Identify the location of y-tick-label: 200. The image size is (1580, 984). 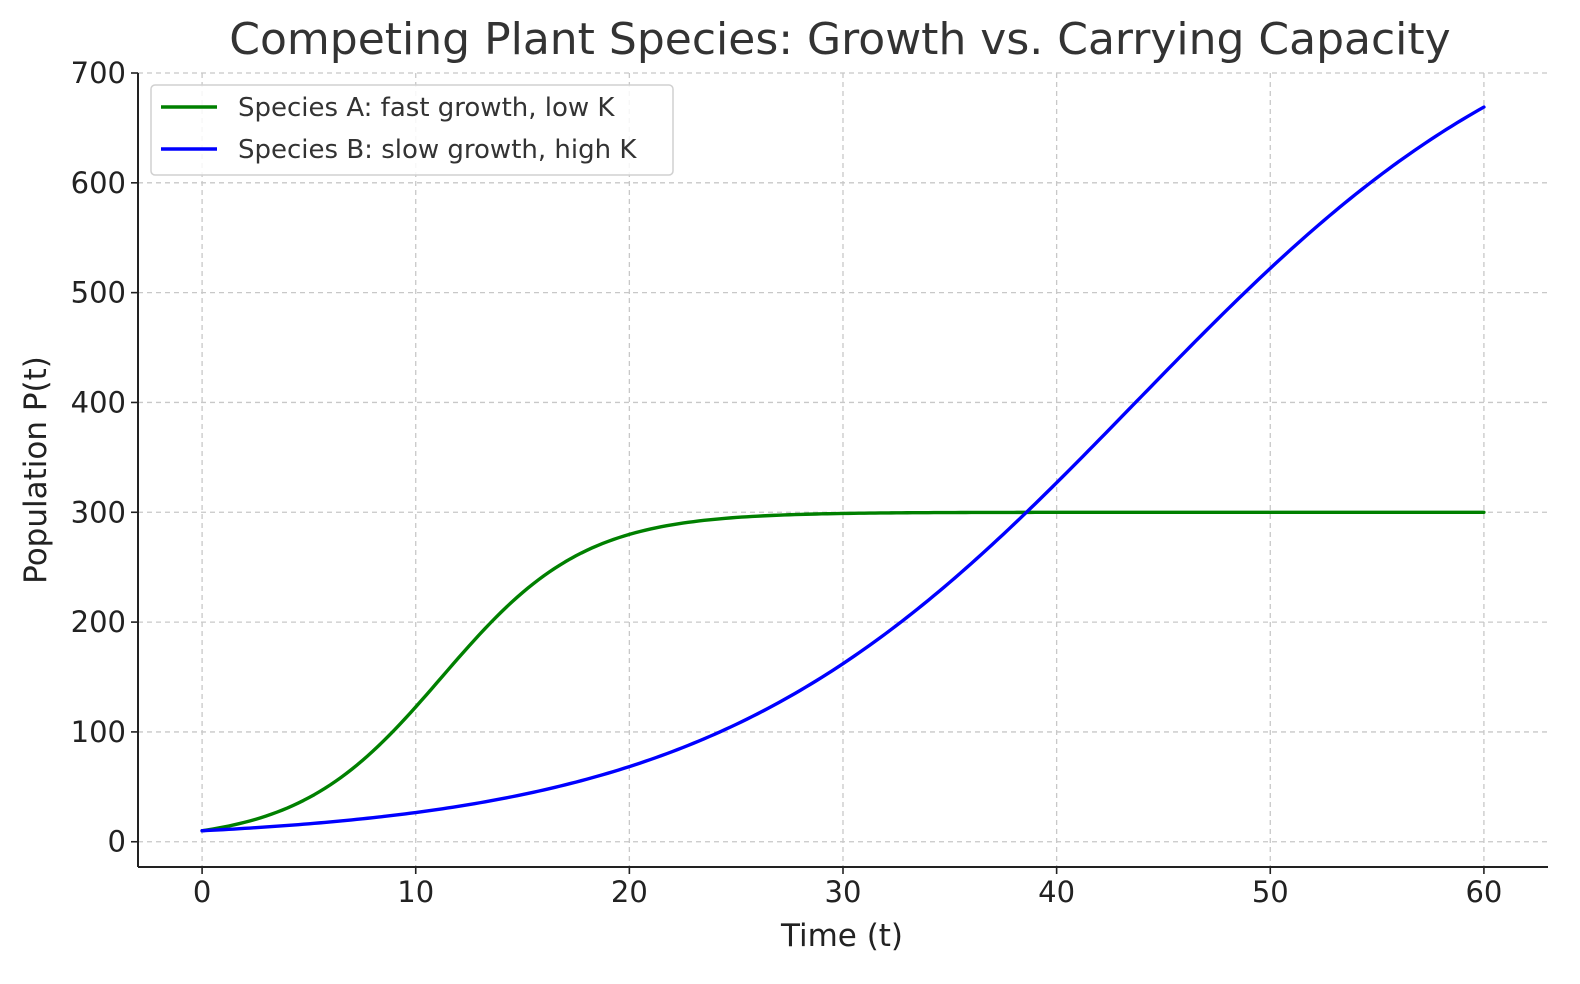
(98, 622).